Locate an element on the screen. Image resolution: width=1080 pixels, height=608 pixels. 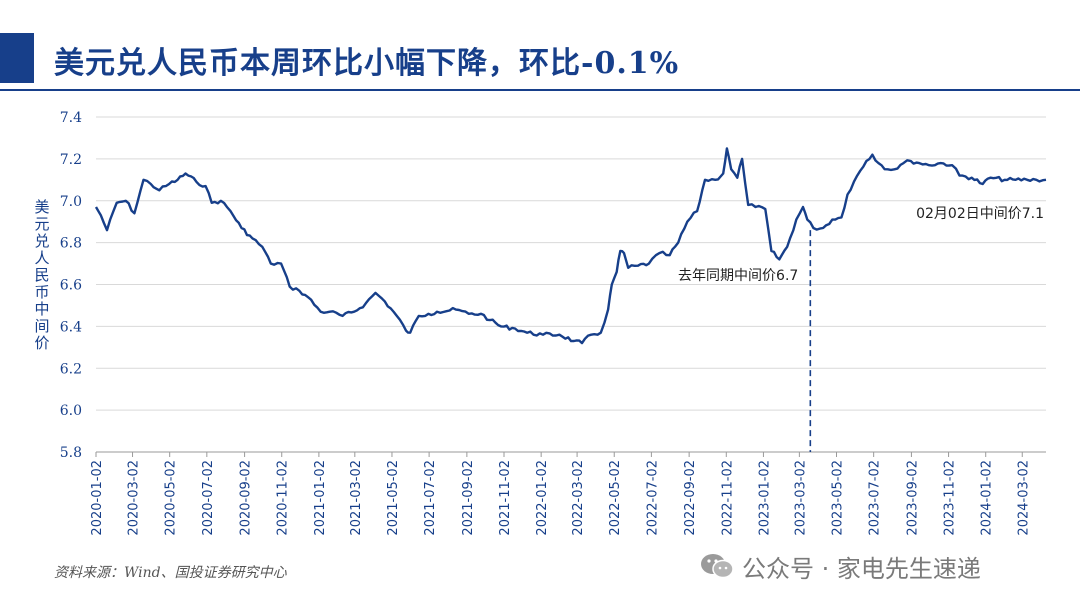
x-tick-label: 2022-09-02 is located at coordinates (690, 498).